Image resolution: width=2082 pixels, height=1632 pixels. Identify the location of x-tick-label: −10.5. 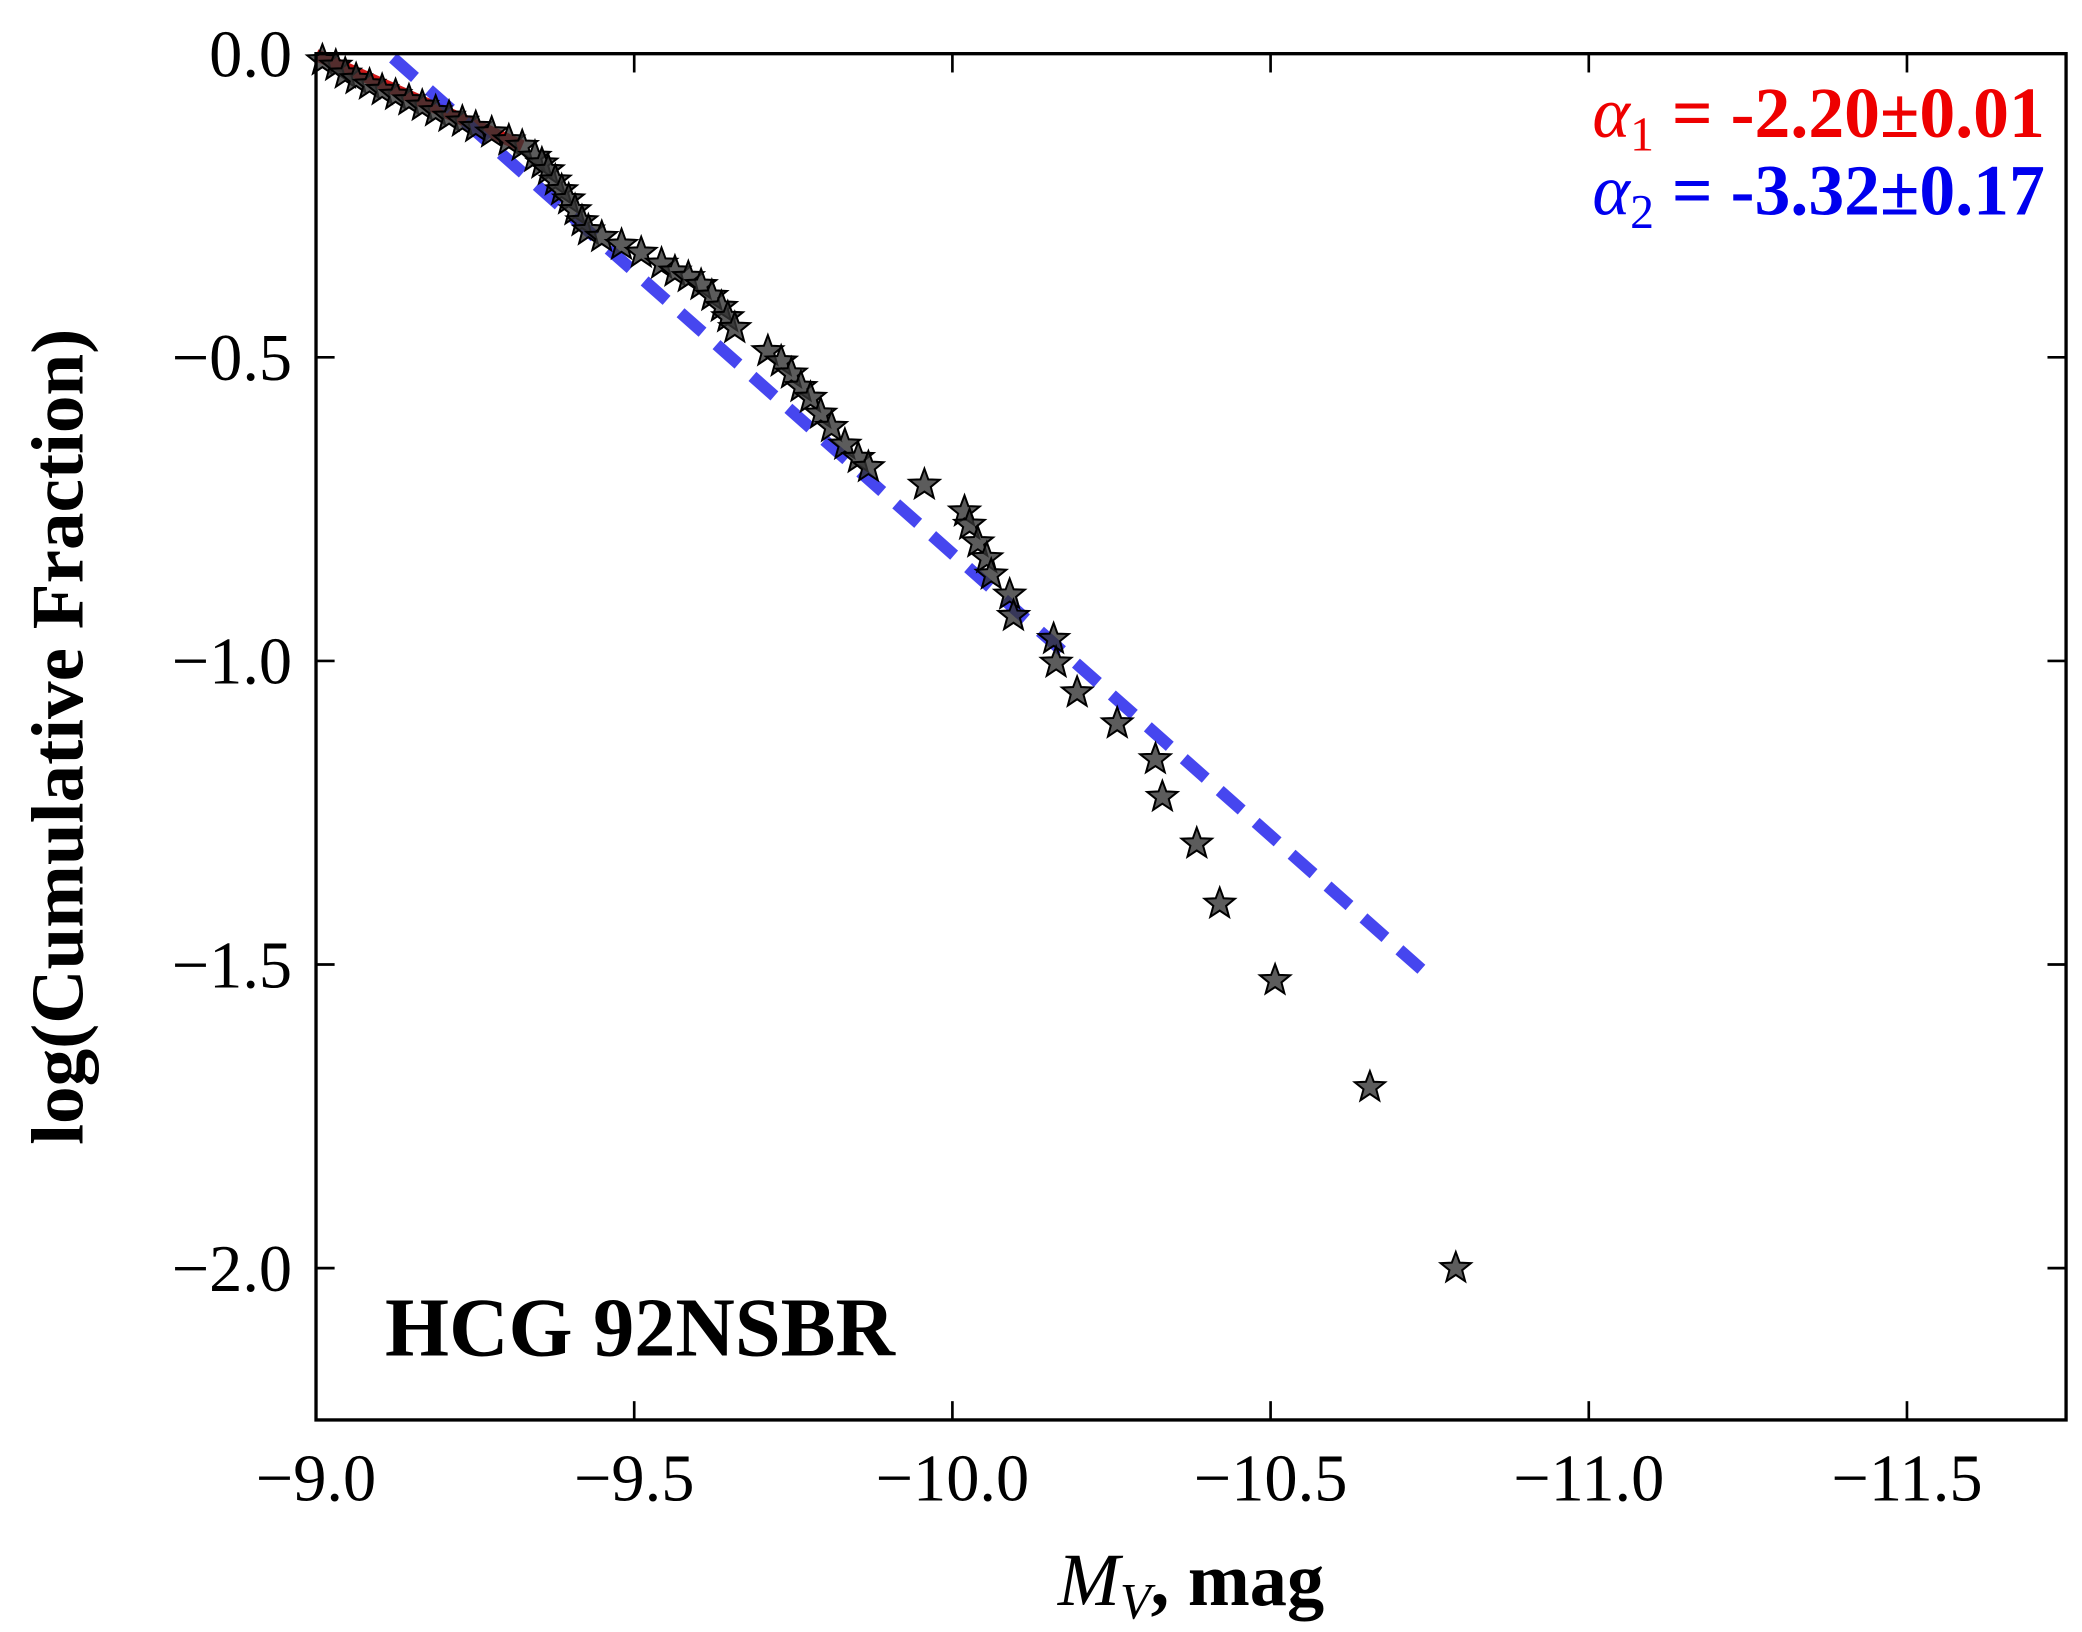
(1271, 1478).